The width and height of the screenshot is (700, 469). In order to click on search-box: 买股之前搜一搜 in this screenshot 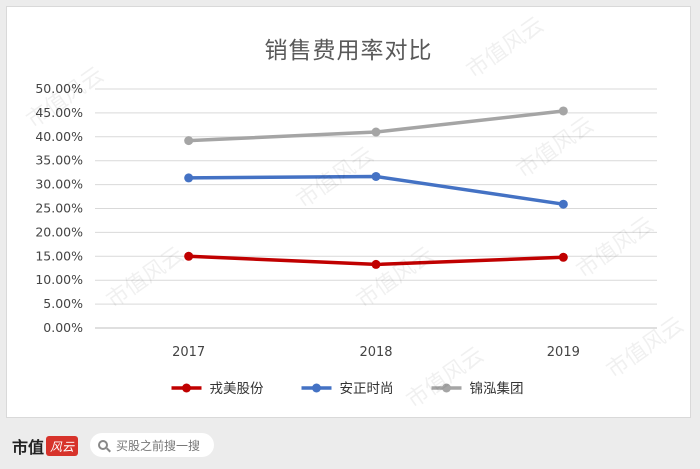, I will do `click(152, 445)`.